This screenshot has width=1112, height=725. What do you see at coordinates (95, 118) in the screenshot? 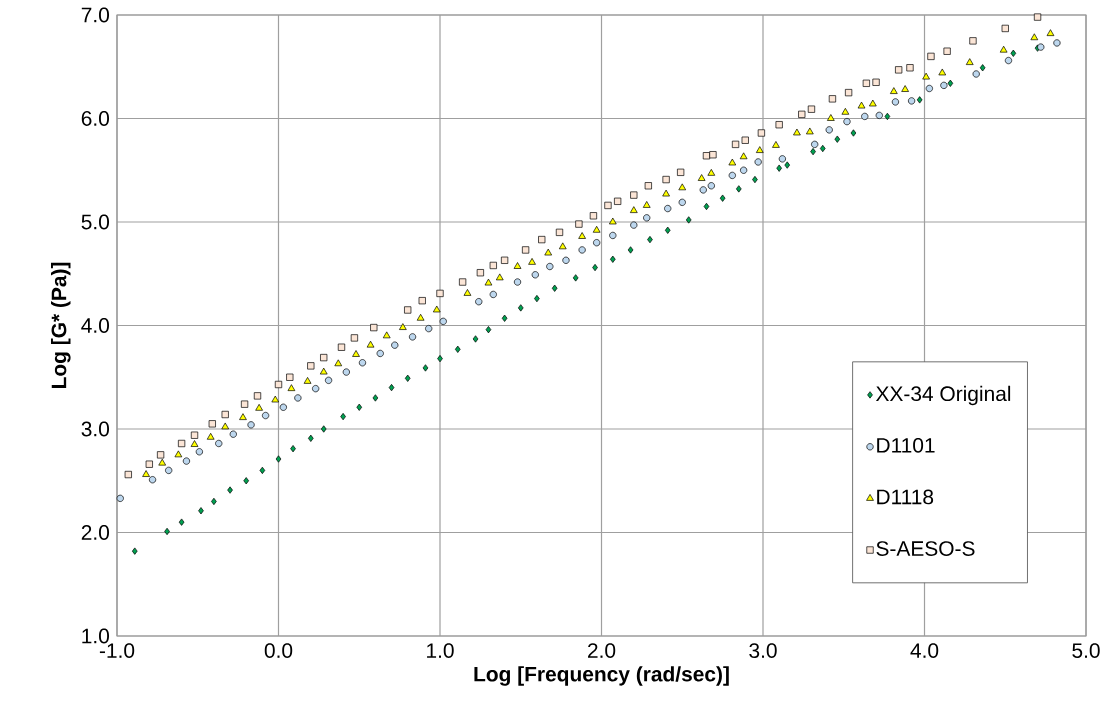
I see `y-tick-label: 6.0` at bounding box center [95, 118].